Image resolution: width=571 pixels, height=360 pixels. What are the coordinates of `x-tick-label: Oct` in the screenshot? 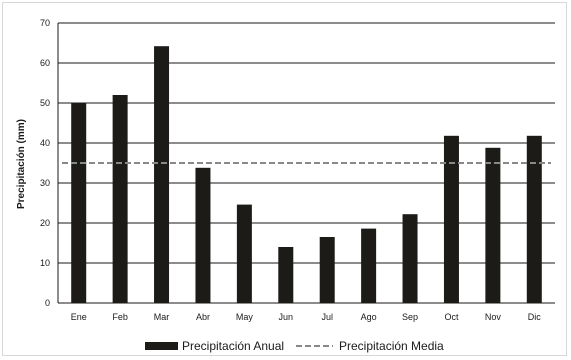 It's located at (451, 317).